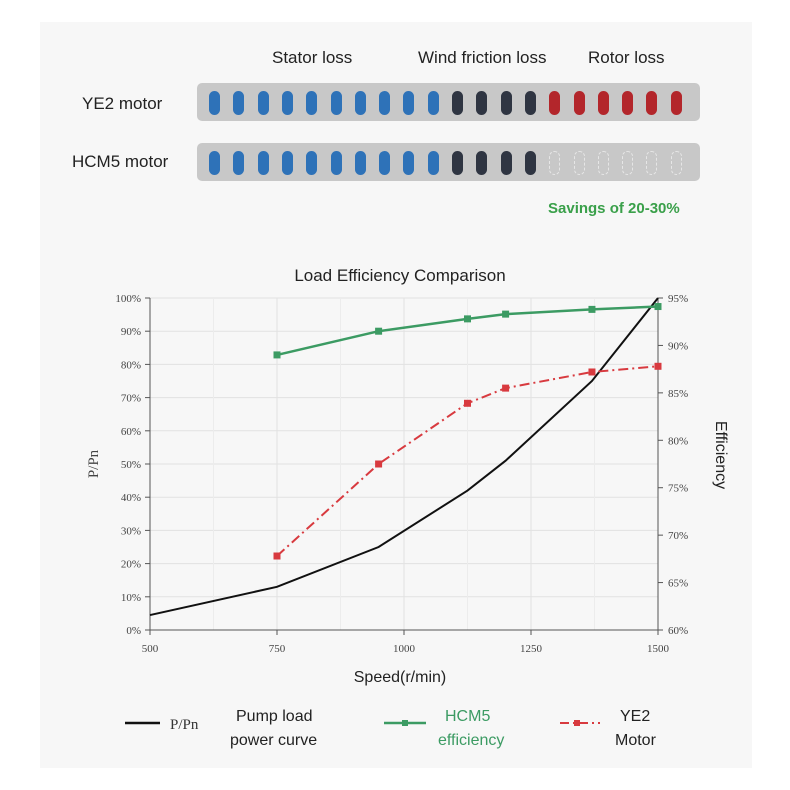 This screenshot has width=790, height=790. I want to click on left-tick-label: 0%, so click(133, 631).